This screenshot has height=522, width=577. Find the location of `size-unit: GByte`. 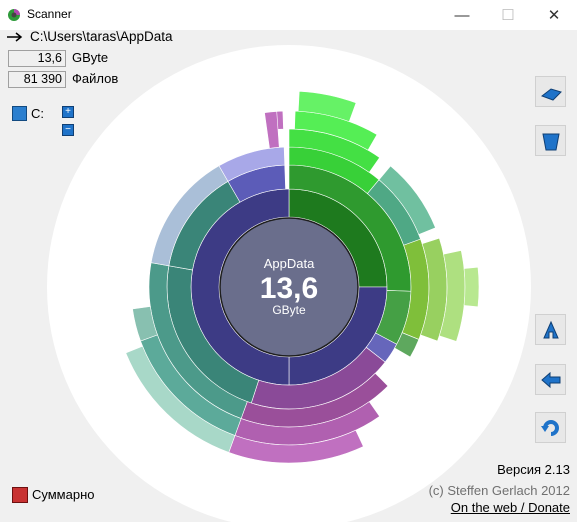

size-unit: GByte is located at coordinates (90, 57).